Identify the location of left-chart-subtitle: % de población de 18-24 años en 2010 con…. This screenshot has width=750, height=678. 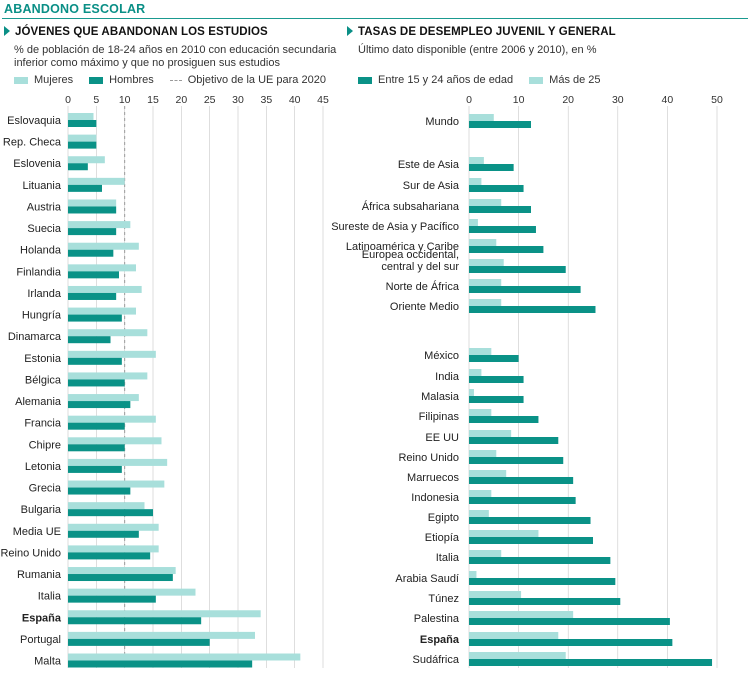
(175, 57).